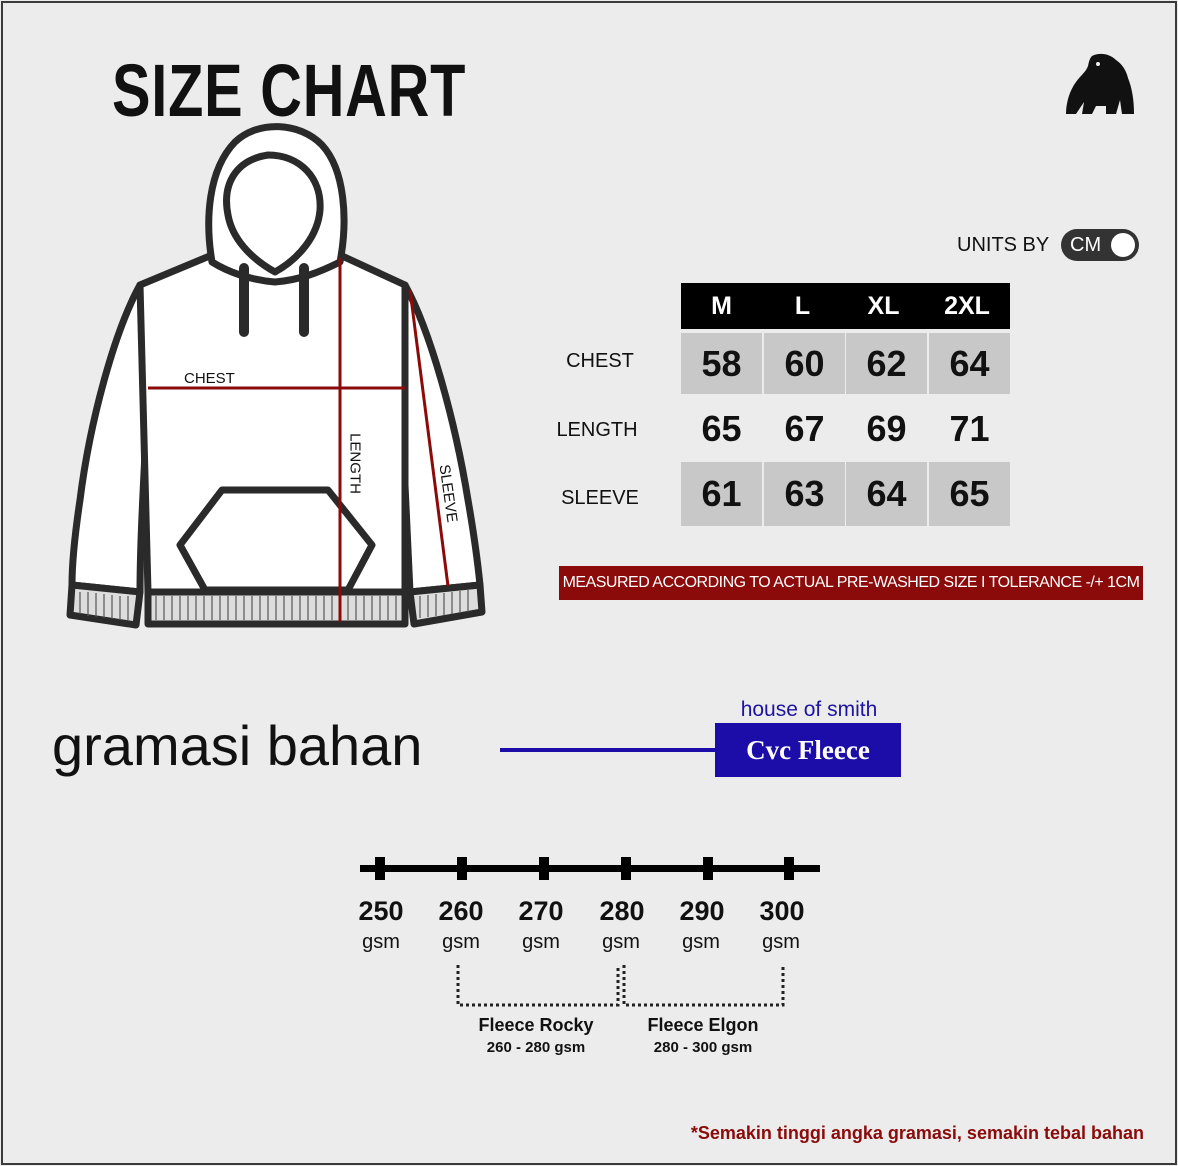  Describe the element at coordinates (289, 90) in the screenshot. I see `page-title: SIZE CHART` at that location.